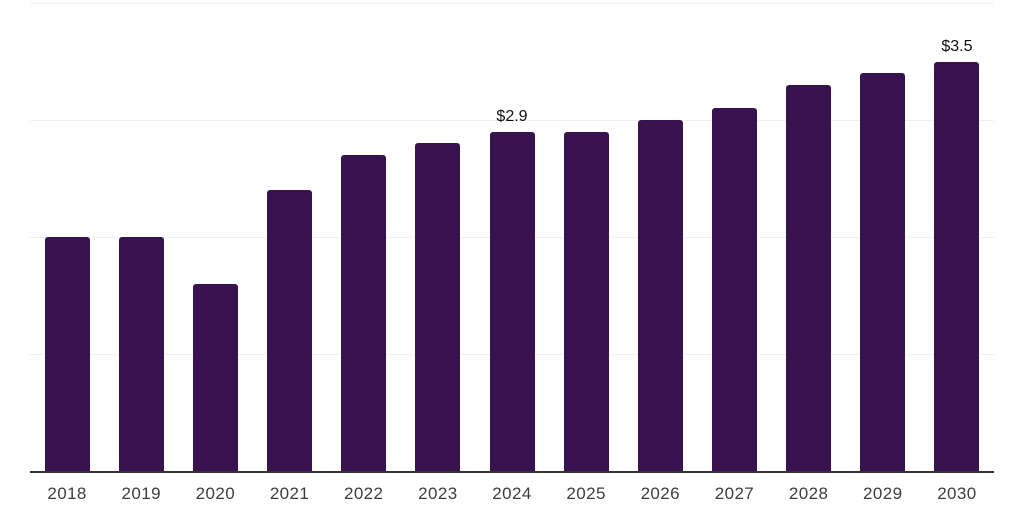 The width and height of the screenshot is (1024, 512). What do you see at coordinates (512, 472) in the screenshot?
I see `x-axis-line` at bounding box center [512, 472].